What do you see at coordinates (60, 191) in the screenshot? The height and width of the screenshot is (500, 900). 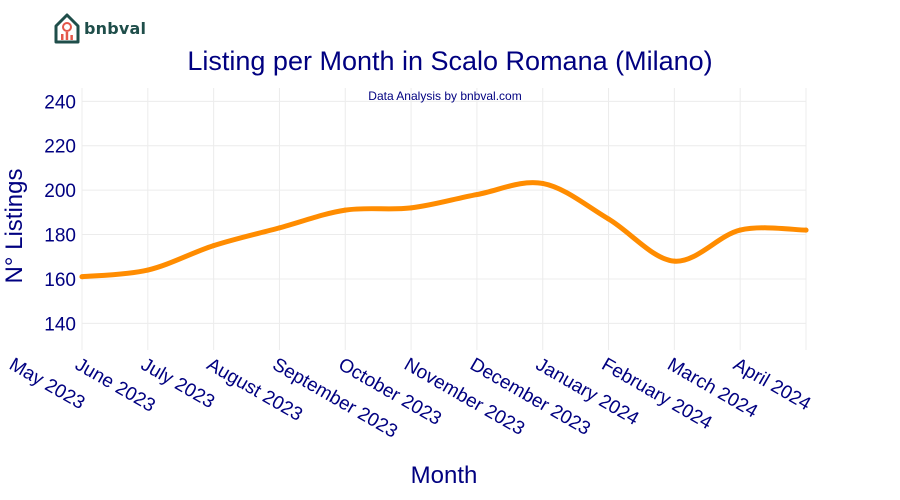 I see `y-tick-label: 200` at bounding box center [60, 191].